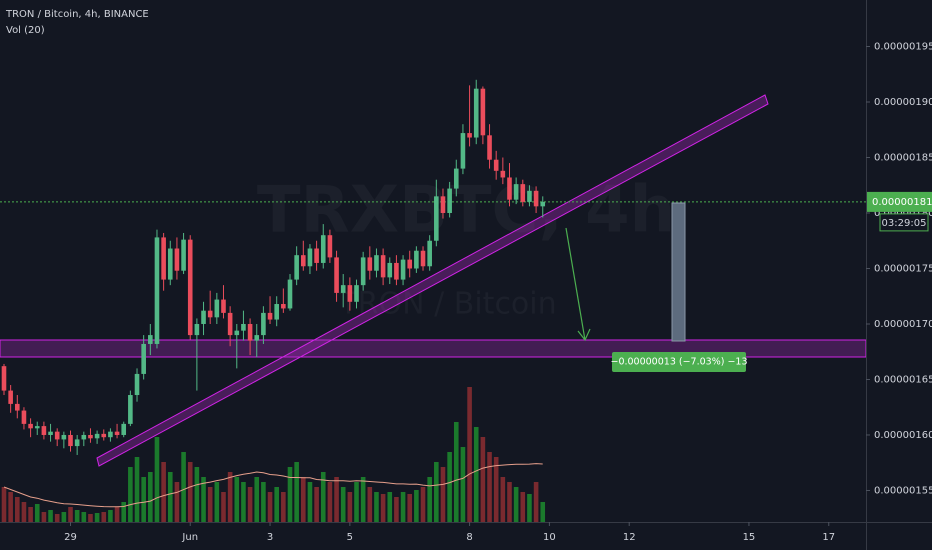 The image size is (932, 550). Describe the element at coordinates (679, 362) in the screenshot. I see `measure-box` at that location.